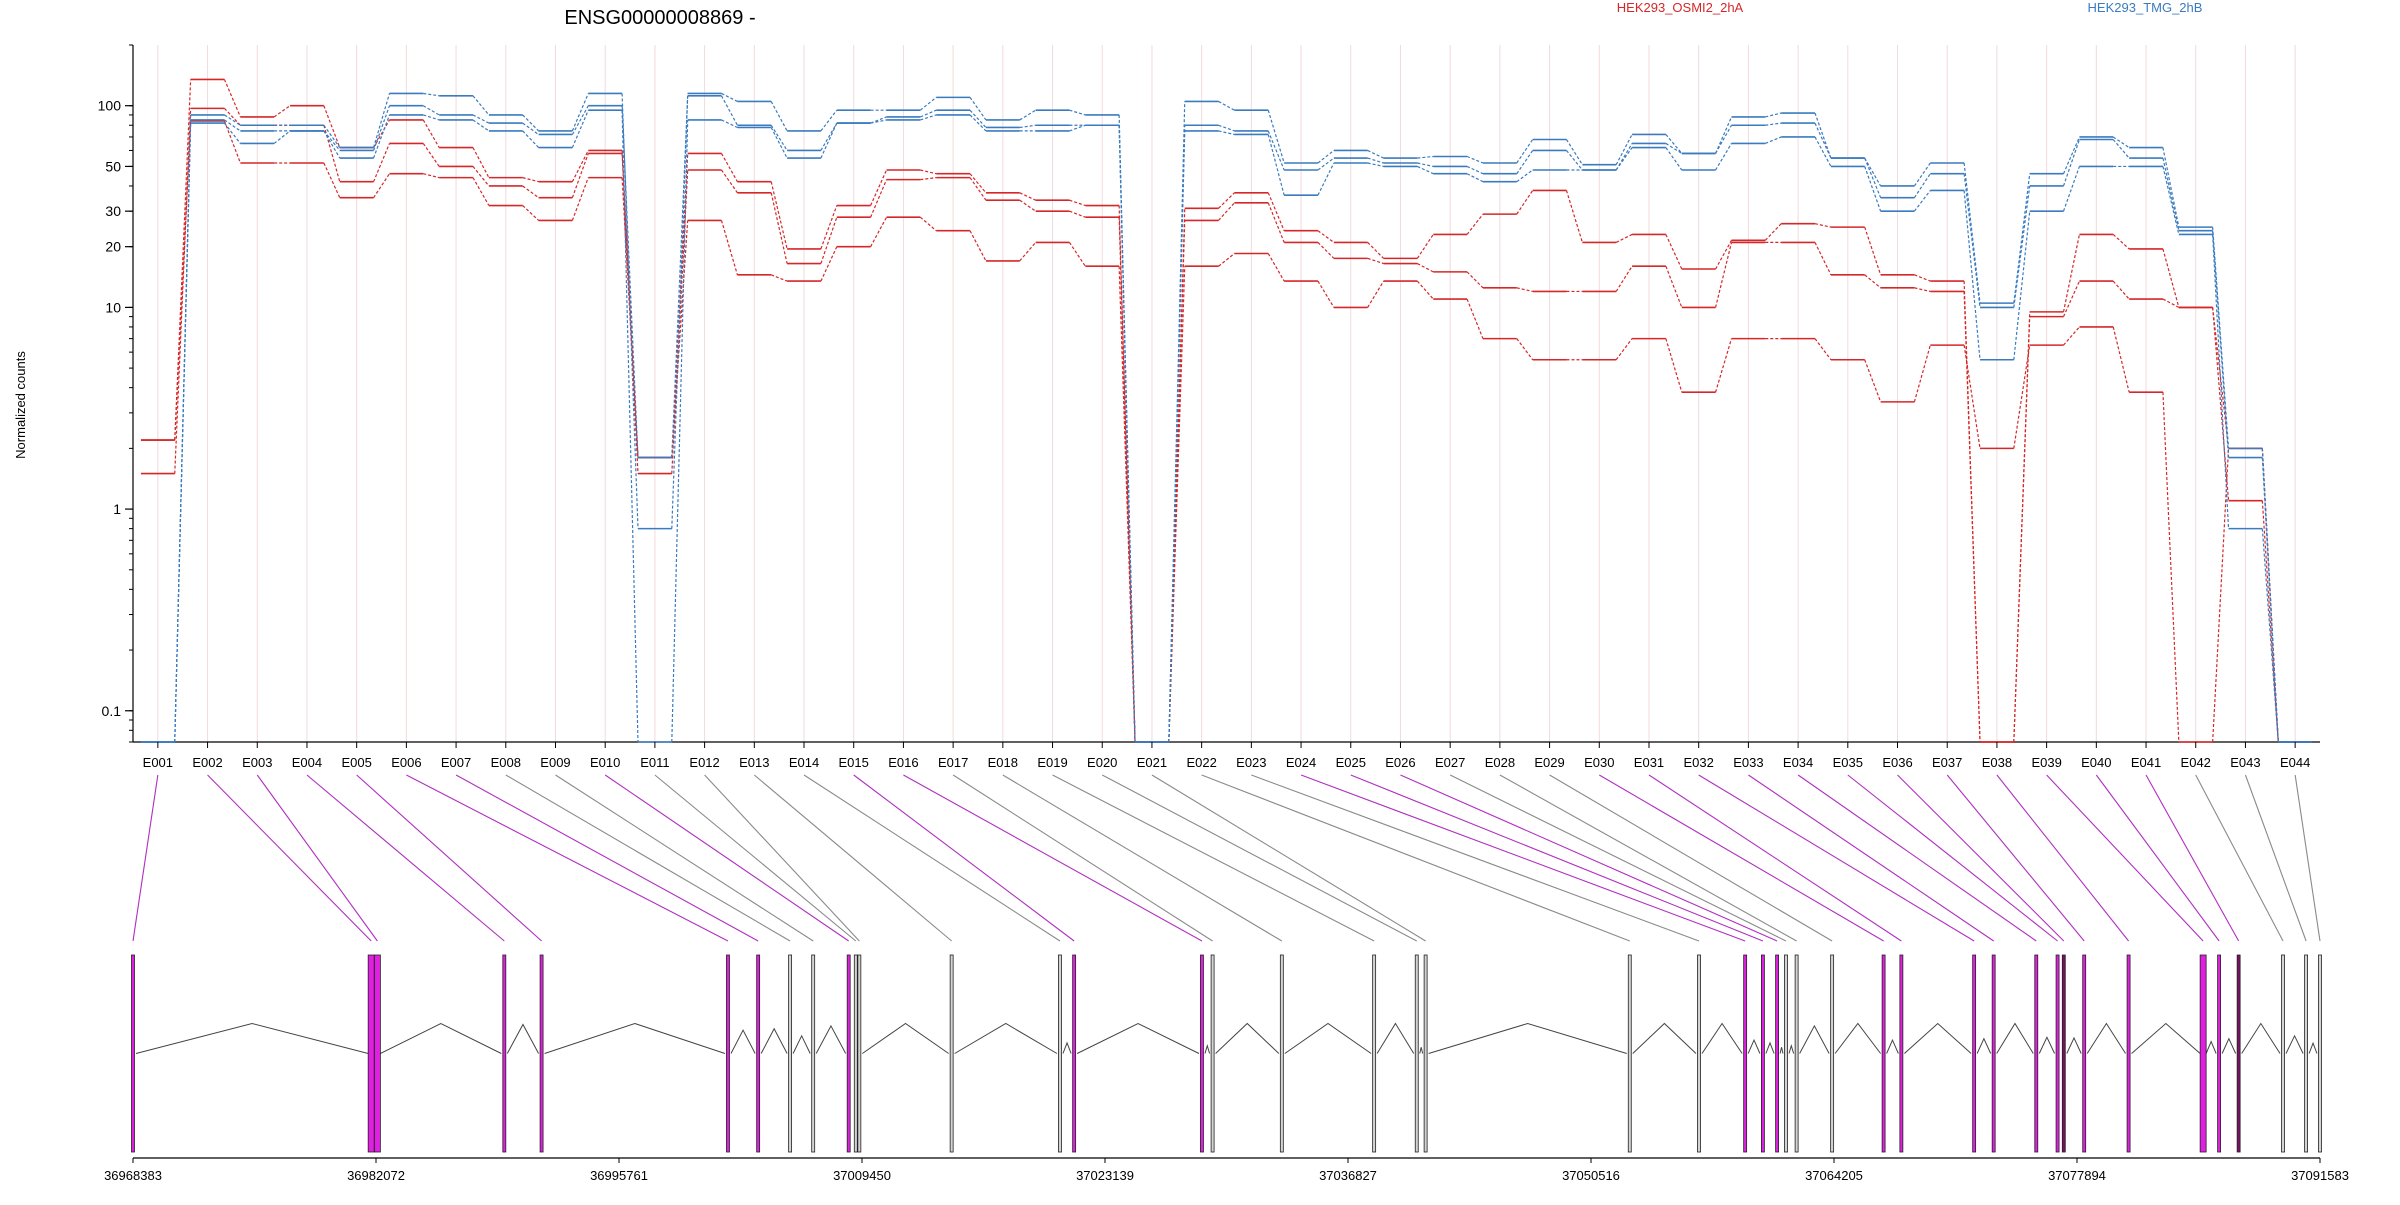 The image size is (2400, 1205). Describe the element at coordinates (406, 762) in the screenshot. I see `x-tick-label: E006` at that location.